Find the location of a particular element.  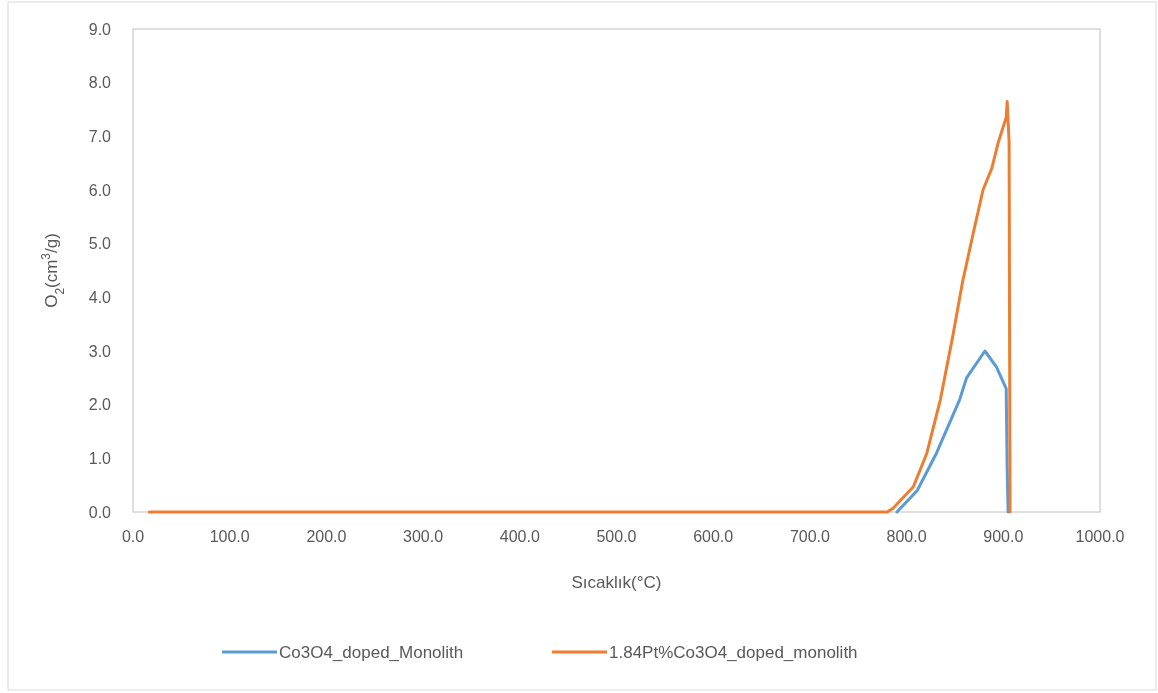

y-tick-label: 7.0 is located at coordinates (100, 136).